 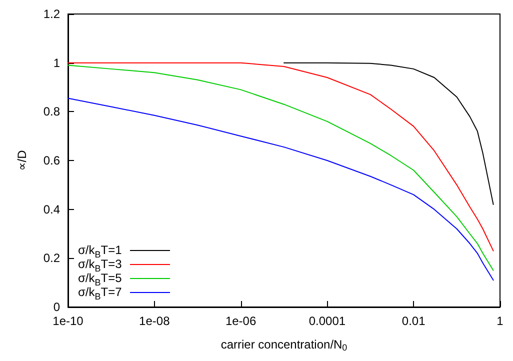 I want to click on y-axis-title: ∝/D, so click(x=22, y=160).